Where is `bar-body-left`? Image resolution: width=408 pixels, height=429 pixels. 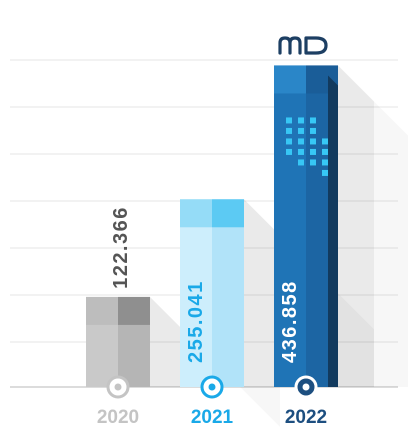 bar-body-left is located at coordinates (196, 293).